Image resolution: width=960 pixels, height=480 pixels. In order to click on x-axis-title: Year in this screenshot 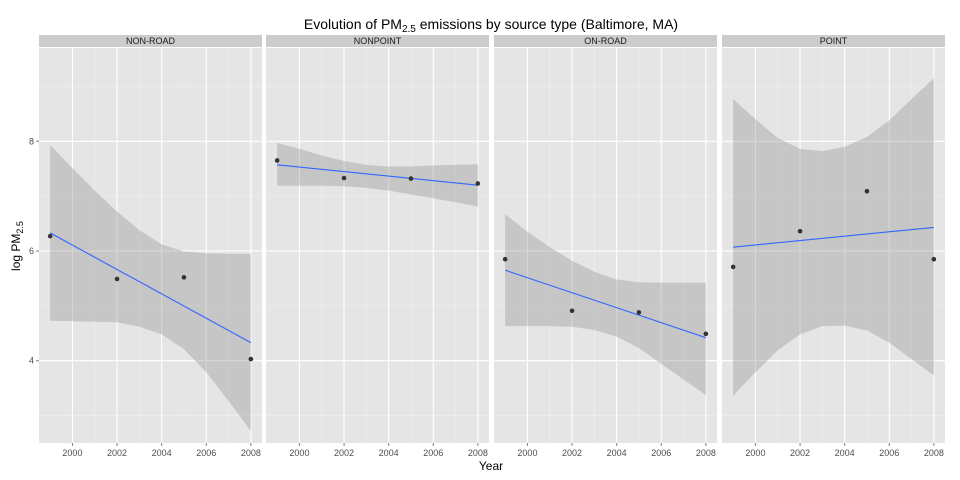, I will do `click(491, 466)`.